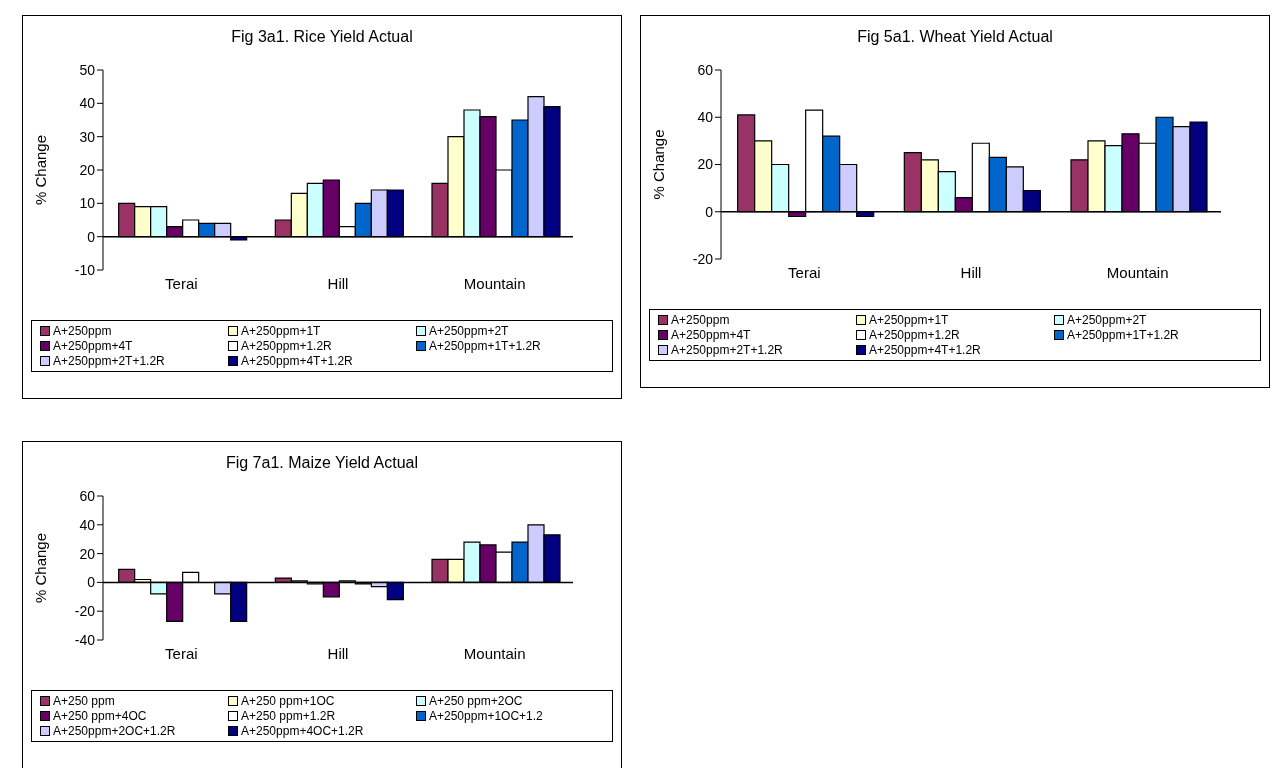 This screenshot has height=776, width=1284. Describe the element at coordinates (322, 37) in the screenshot. I see `chart-title: Fig 3a1. Rice Yield Actual` at that location.